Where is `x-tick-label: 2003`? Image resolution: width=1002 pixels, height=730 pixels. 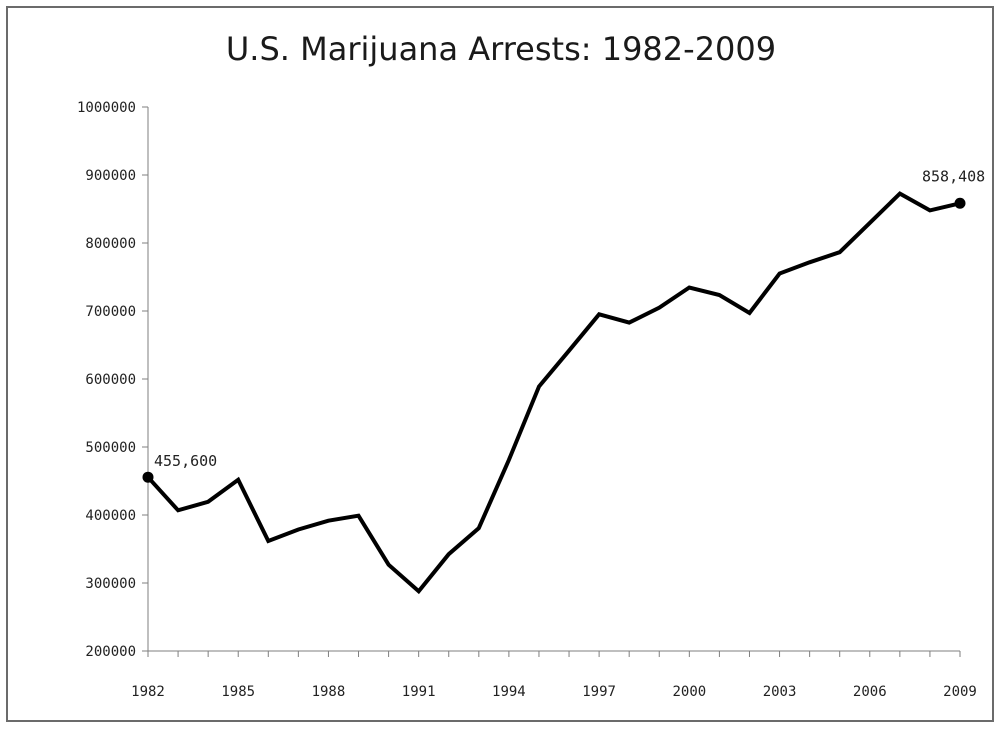
x-tick-label: 2003 is located at coordinates (780, 692).